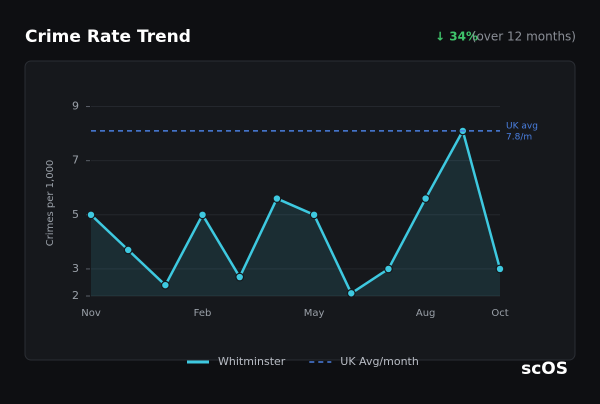  What do you see at coordinates (456, 37) in the screenshot?
I see `change: ↓ 34%` at bounding box center [456, 37].